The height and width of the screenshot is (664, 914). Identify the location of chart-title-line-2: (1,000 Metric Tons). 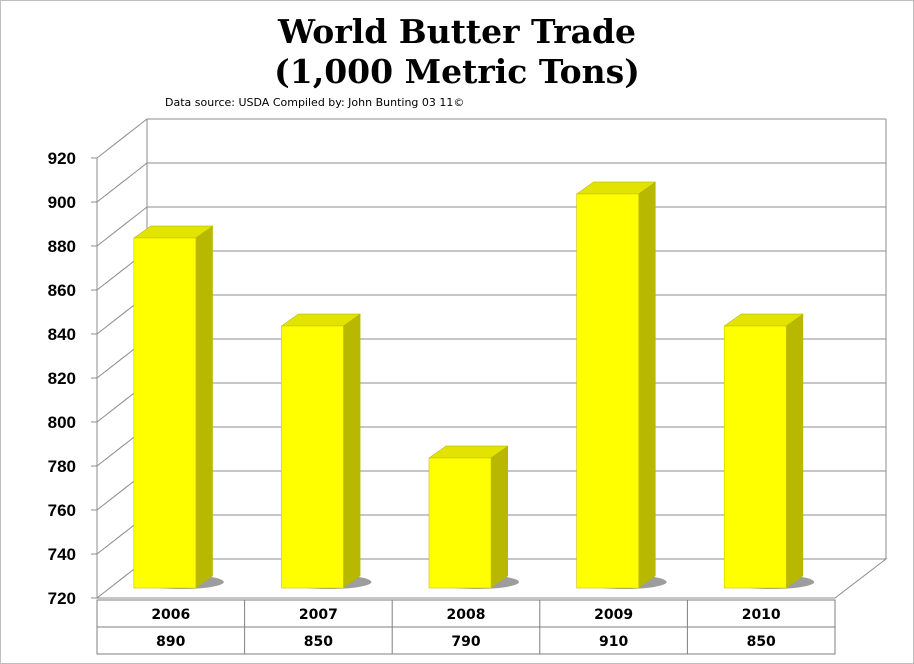
(457, 71).